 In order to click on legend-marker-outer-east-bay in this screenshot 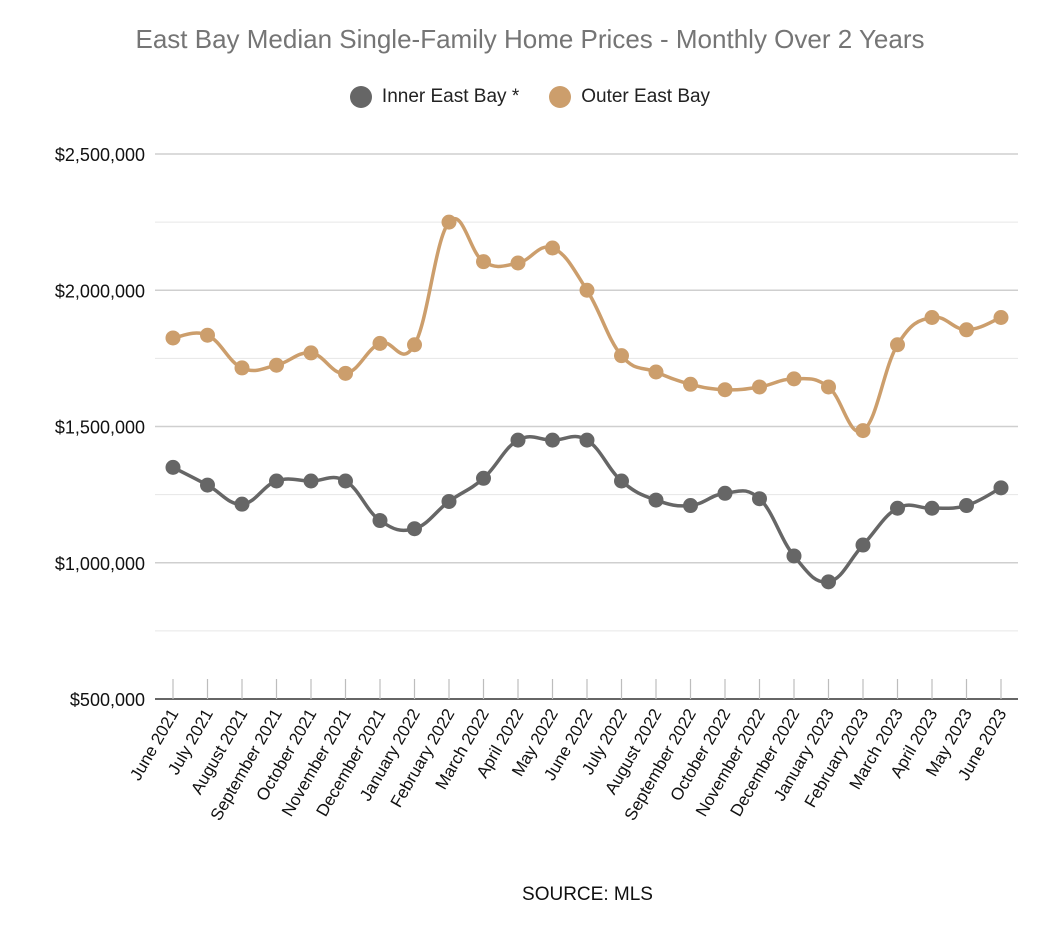, I will do `click(560, 97)`.